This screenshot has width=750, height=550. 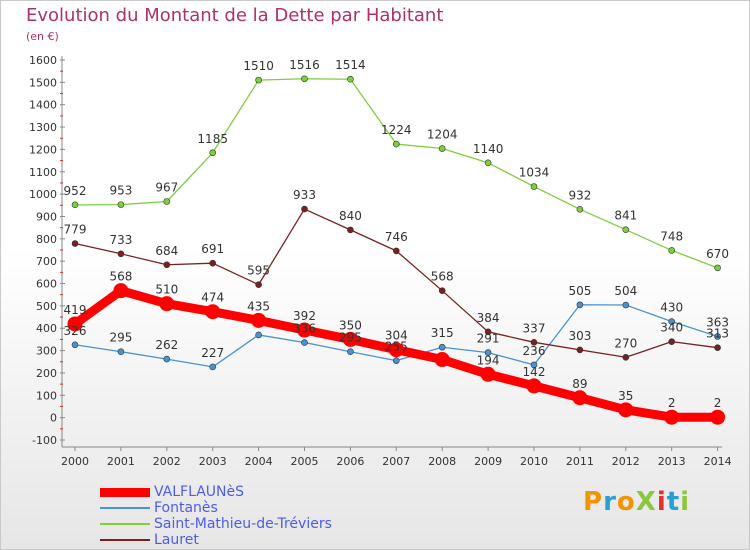 I want to click on y-tick-label: 1300, so click(x=43, y=127).